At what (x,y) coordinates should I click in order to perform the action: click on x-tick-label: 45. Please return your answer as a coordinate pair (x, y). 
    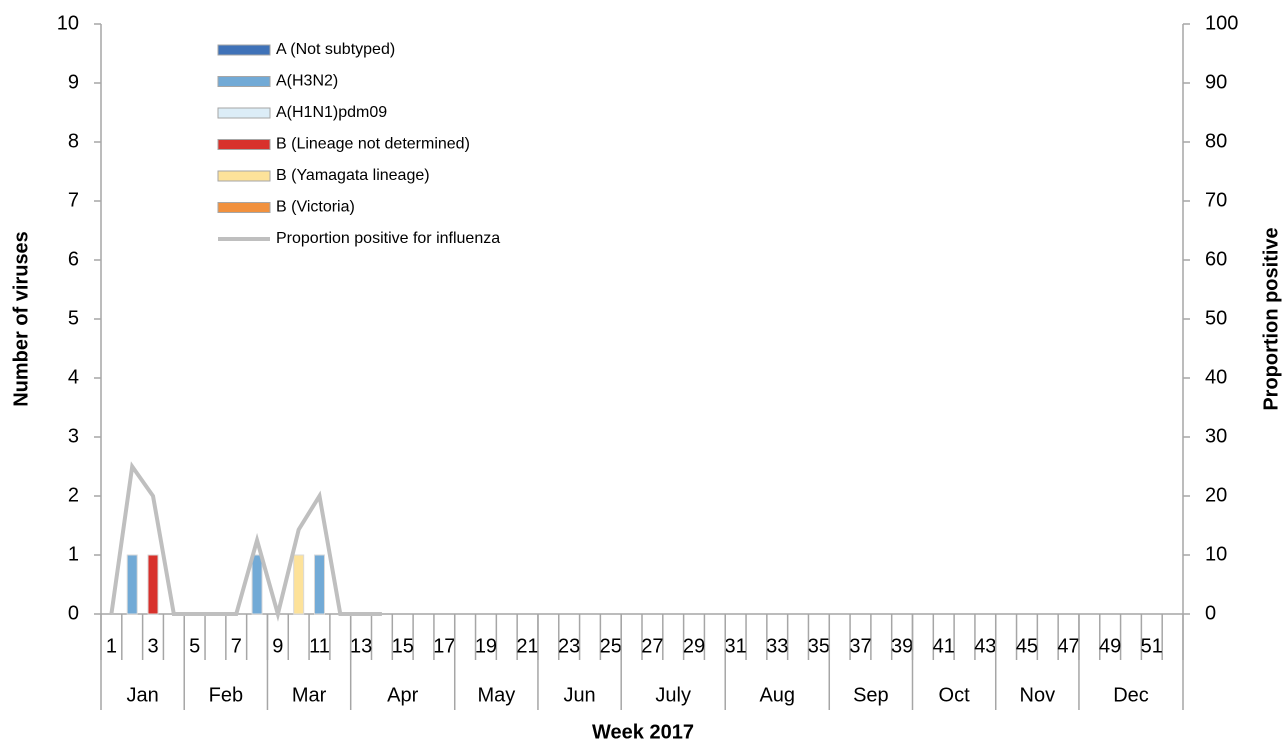
    Looking at the image, I should click on (1027, 646).